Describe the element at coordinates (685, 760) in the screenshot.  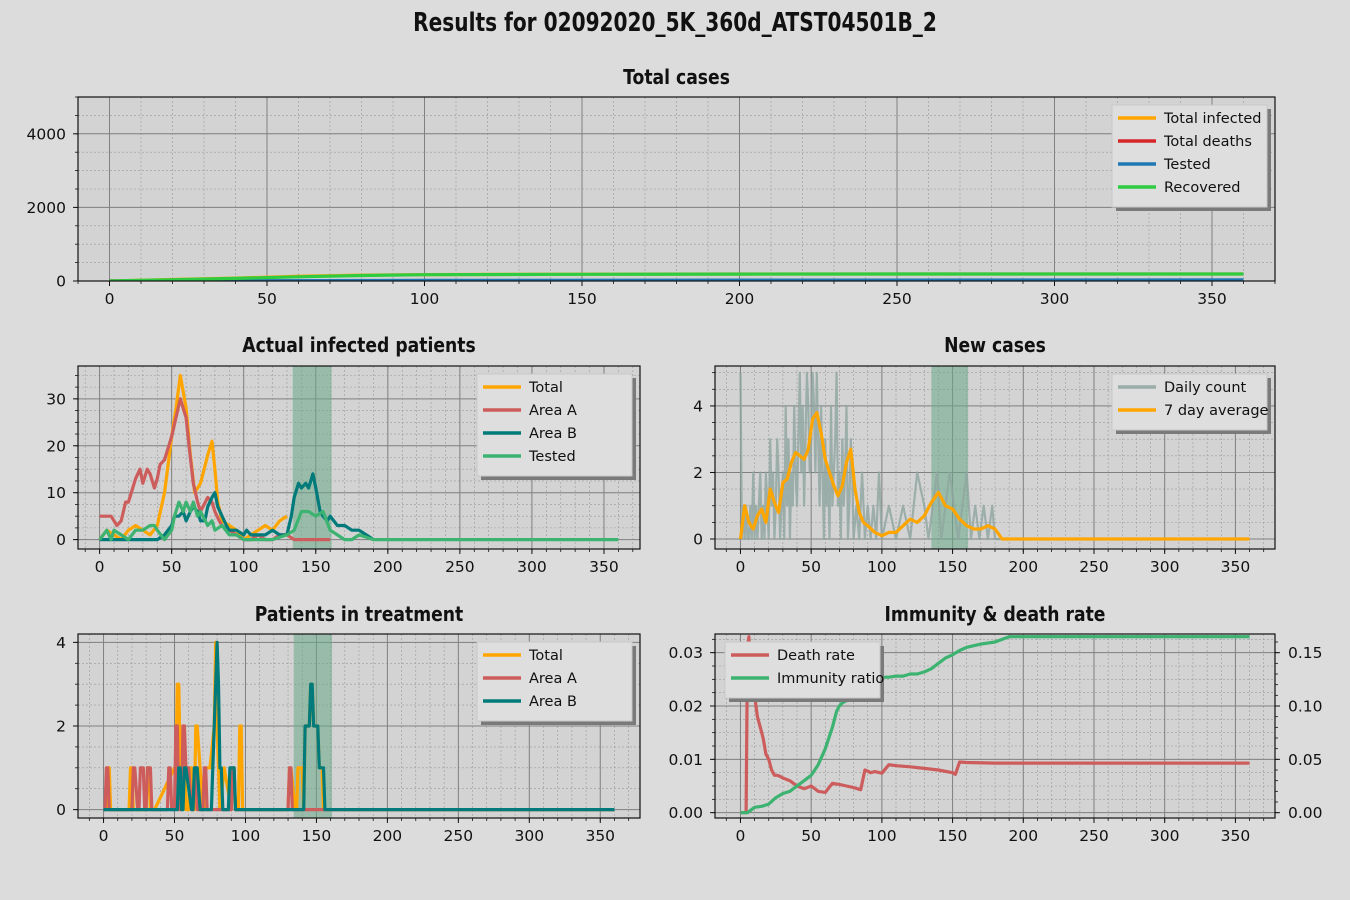
I see `y-tick-label: 0.01` at that location.